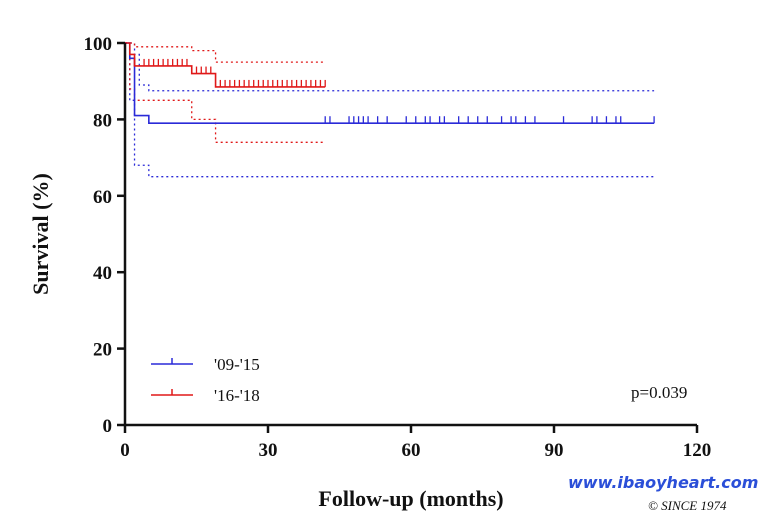 This screenshot has width=780, height=519. I want to click on x-tick-label: 90, so click(554, 450).